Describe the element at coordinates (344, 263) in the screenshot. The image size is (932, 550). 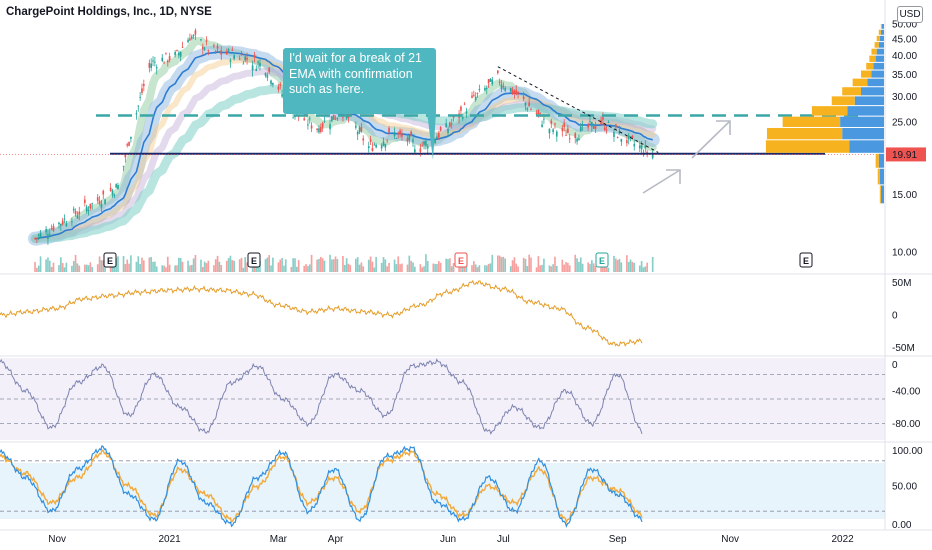
I see `volume-bars` at that location.